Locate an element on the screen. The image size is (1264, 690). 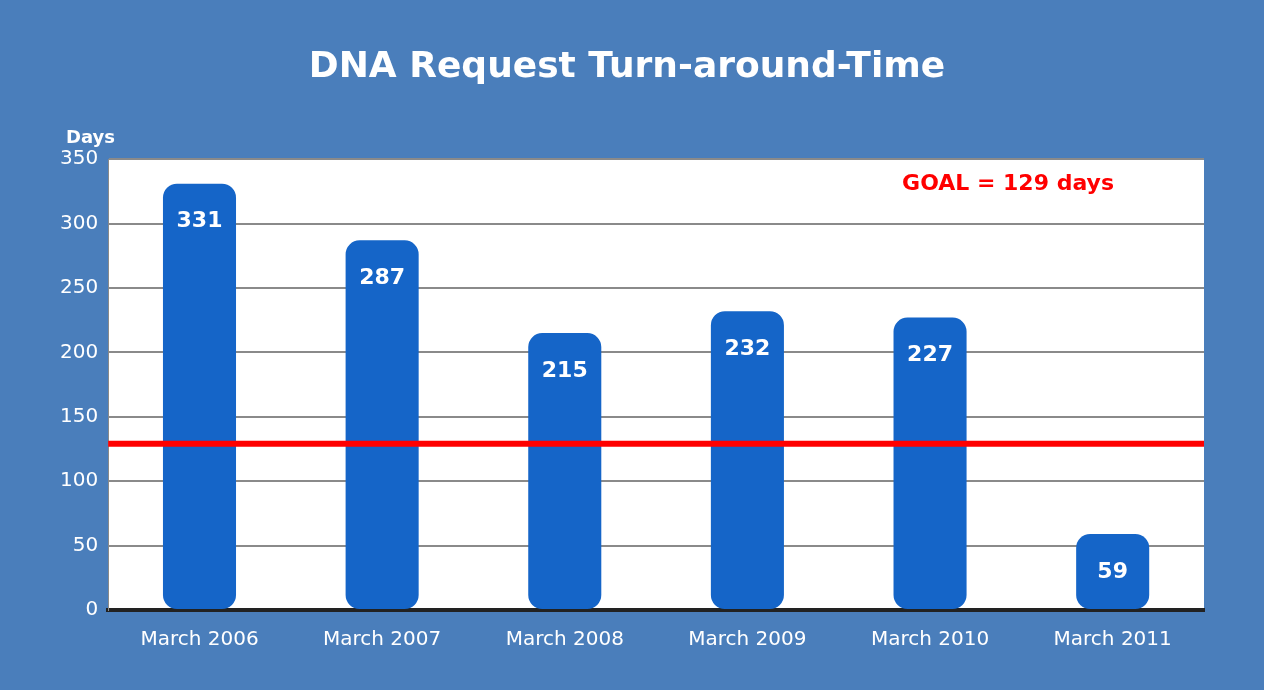
x-tick-label: March 2011 is located at coordinates (1112, 638).